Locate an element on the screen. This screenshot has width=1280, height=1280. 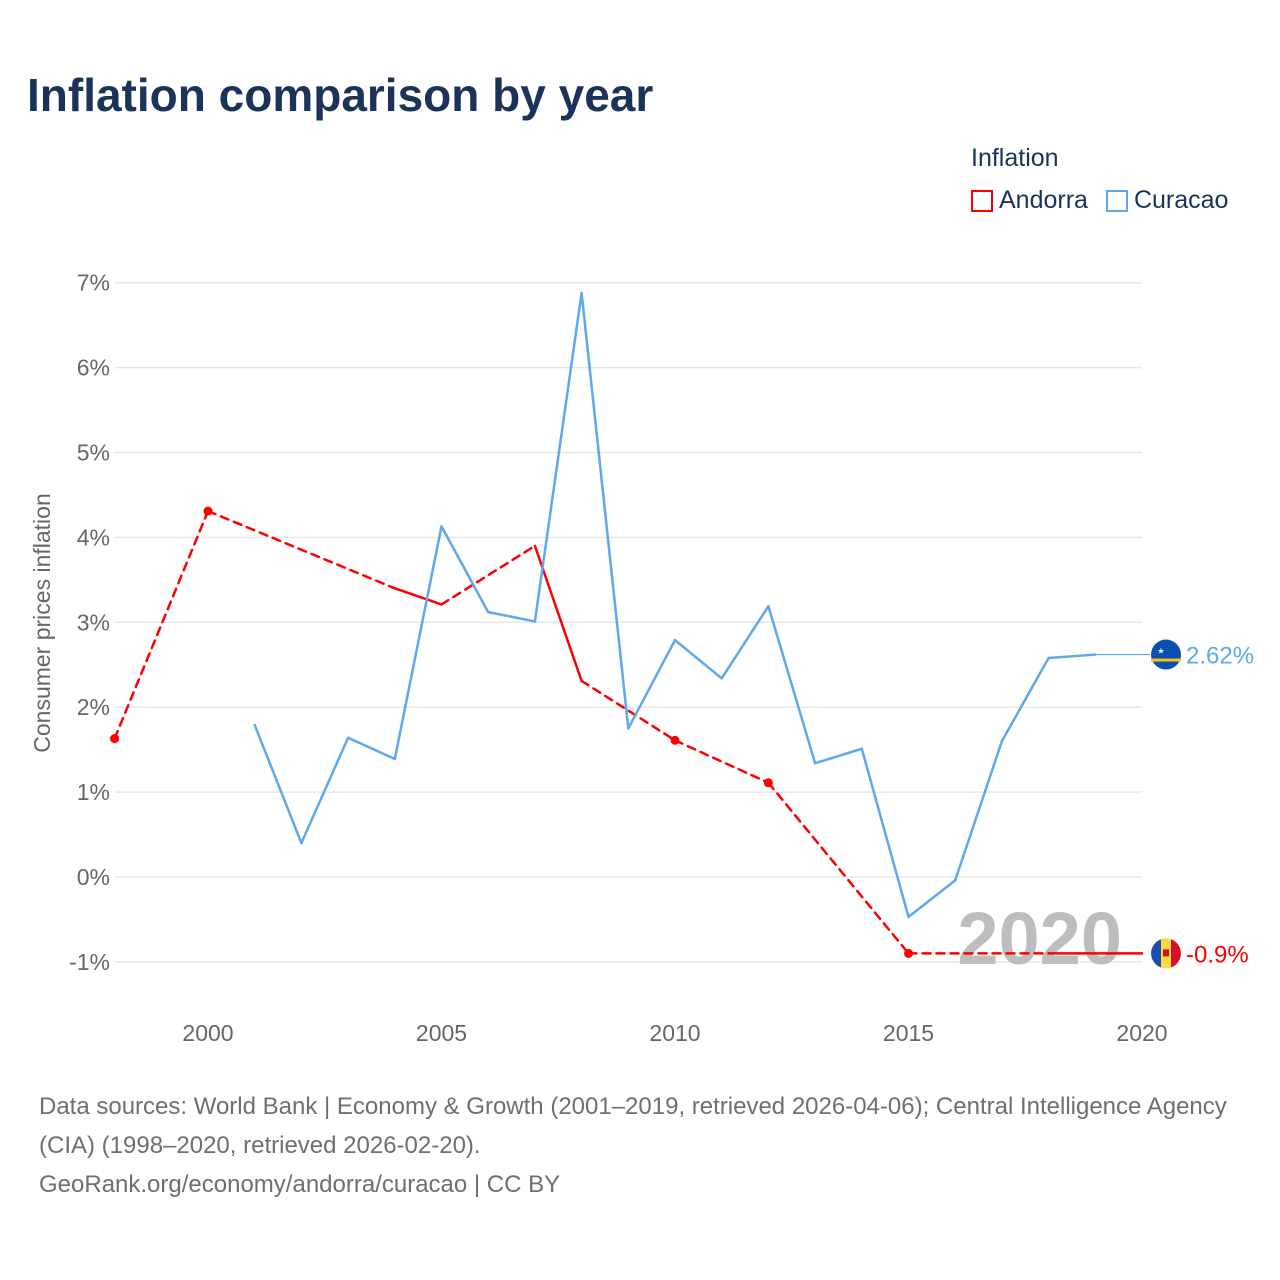
y-tick-label: 2% is located at coordinates (93, 707).